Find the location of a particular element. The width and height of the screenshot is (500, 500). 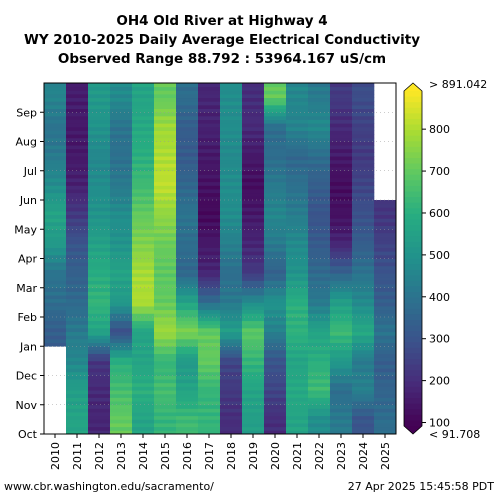

colorbar-tick-label: 200 is located at coordinates (439, 381).